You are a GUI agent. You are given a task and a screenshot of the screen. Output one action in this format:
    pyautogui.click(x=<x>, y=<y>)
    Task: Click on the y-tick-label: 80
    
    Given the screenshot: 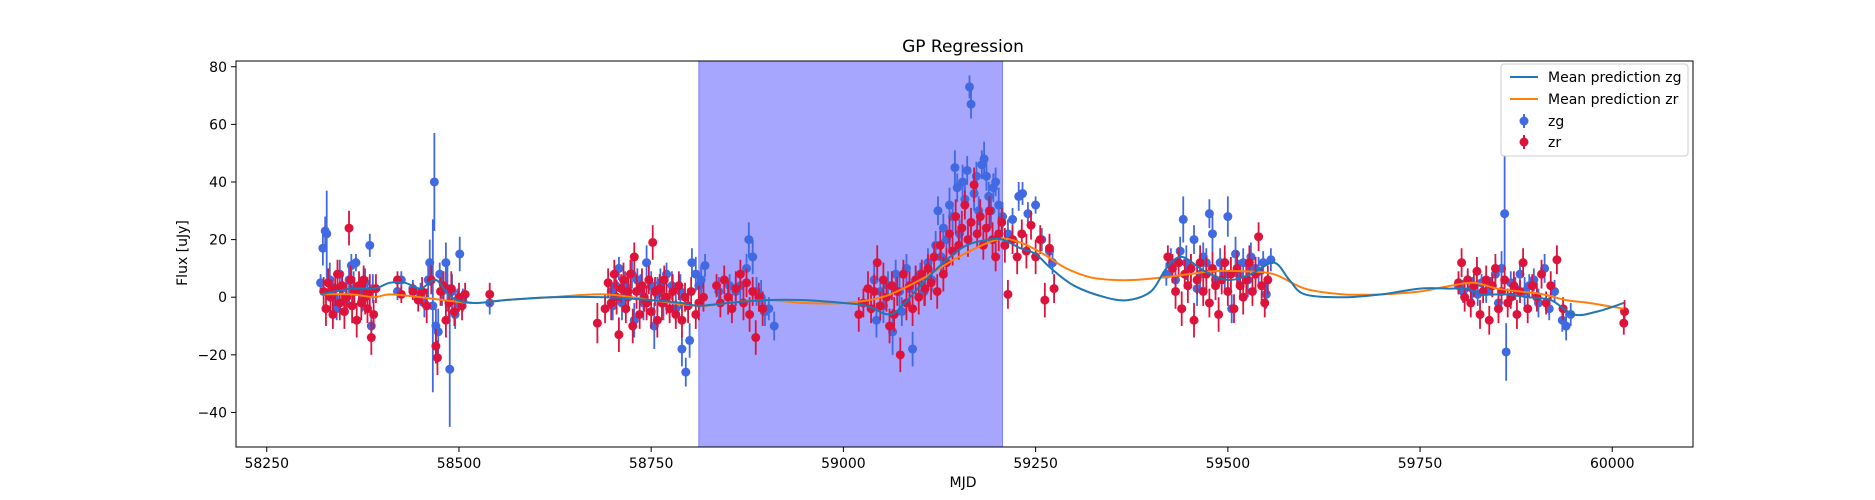 What is the action you would take?
    pyautogui.click(x=218, y=68)
    